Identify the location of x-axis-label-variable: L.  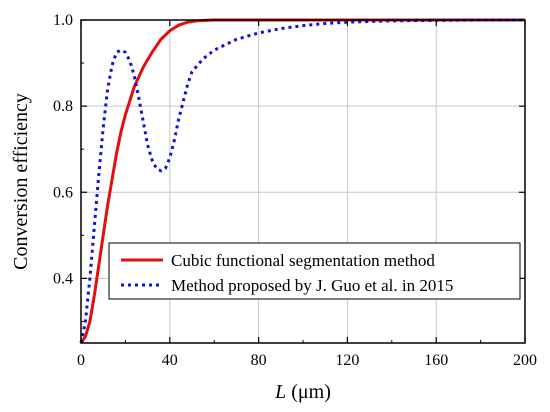
(280, 392).